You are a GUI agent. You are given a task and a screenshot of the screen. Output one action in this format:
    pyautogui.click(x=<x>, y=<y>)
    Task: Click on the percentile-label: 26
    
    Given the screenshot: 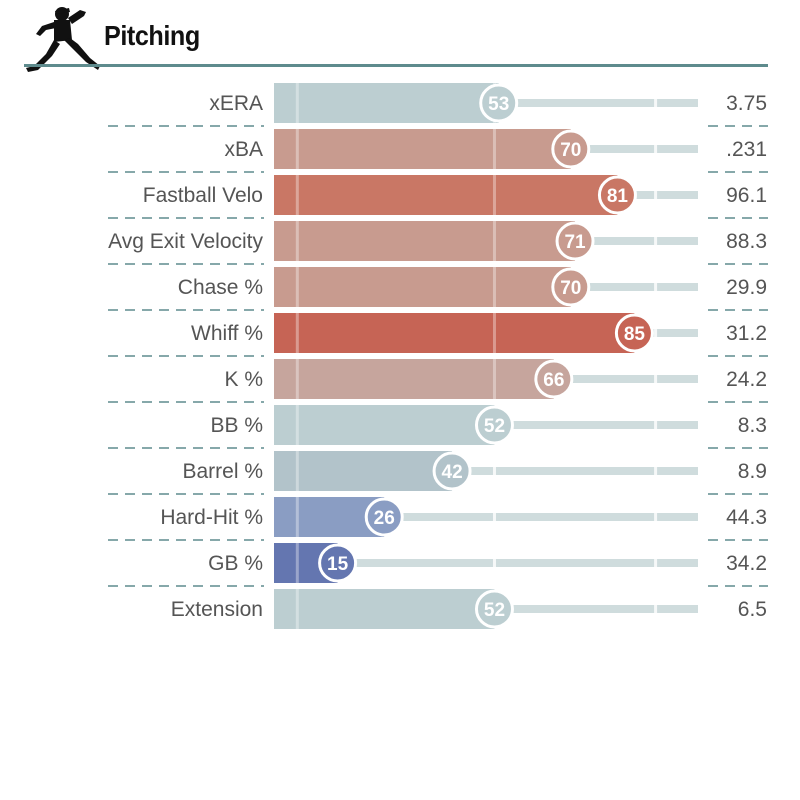 What is the action you would take?
    pyautogui.click(x=384, y=518)
    